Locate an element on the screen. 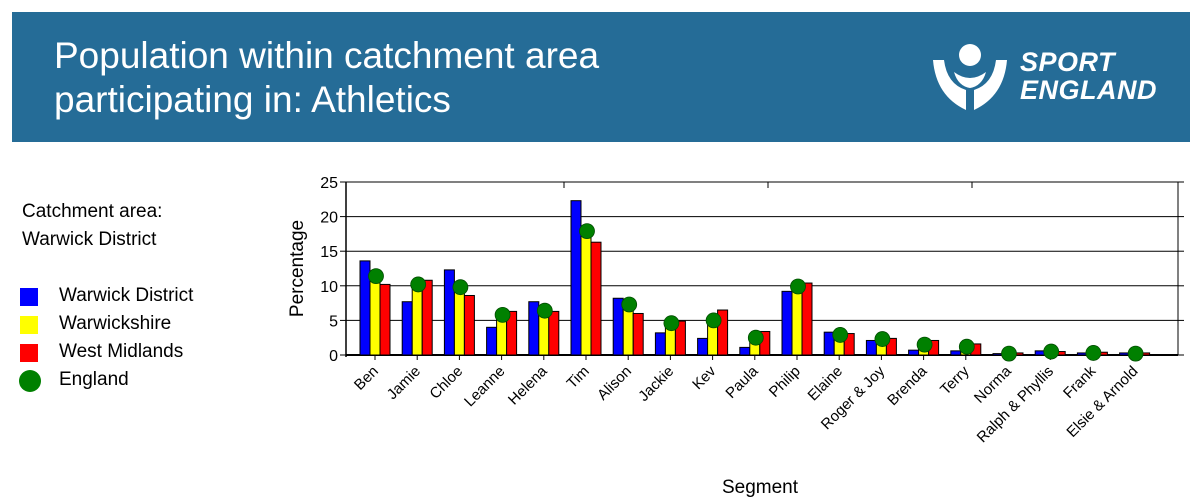 This screenshot has width=1202, height=501. bar-warwickshire-tim is located at coordinates (586, 293).